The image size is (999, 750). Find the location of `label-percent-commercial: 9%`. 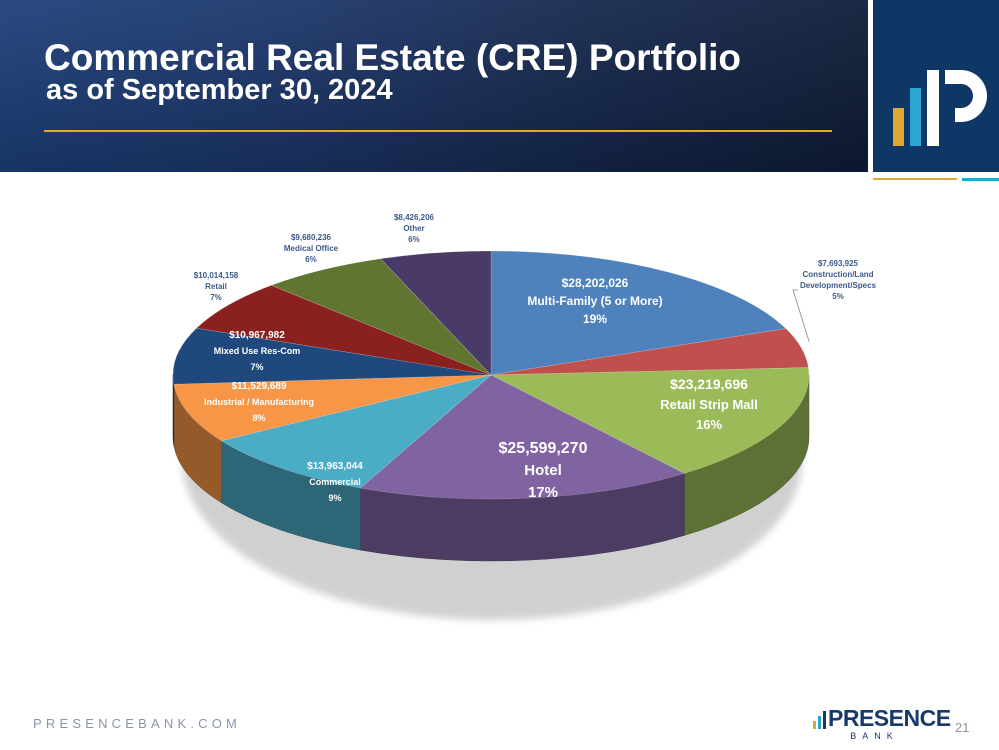

label-percent-commercial: 9% is located at coordinates (334, 498).